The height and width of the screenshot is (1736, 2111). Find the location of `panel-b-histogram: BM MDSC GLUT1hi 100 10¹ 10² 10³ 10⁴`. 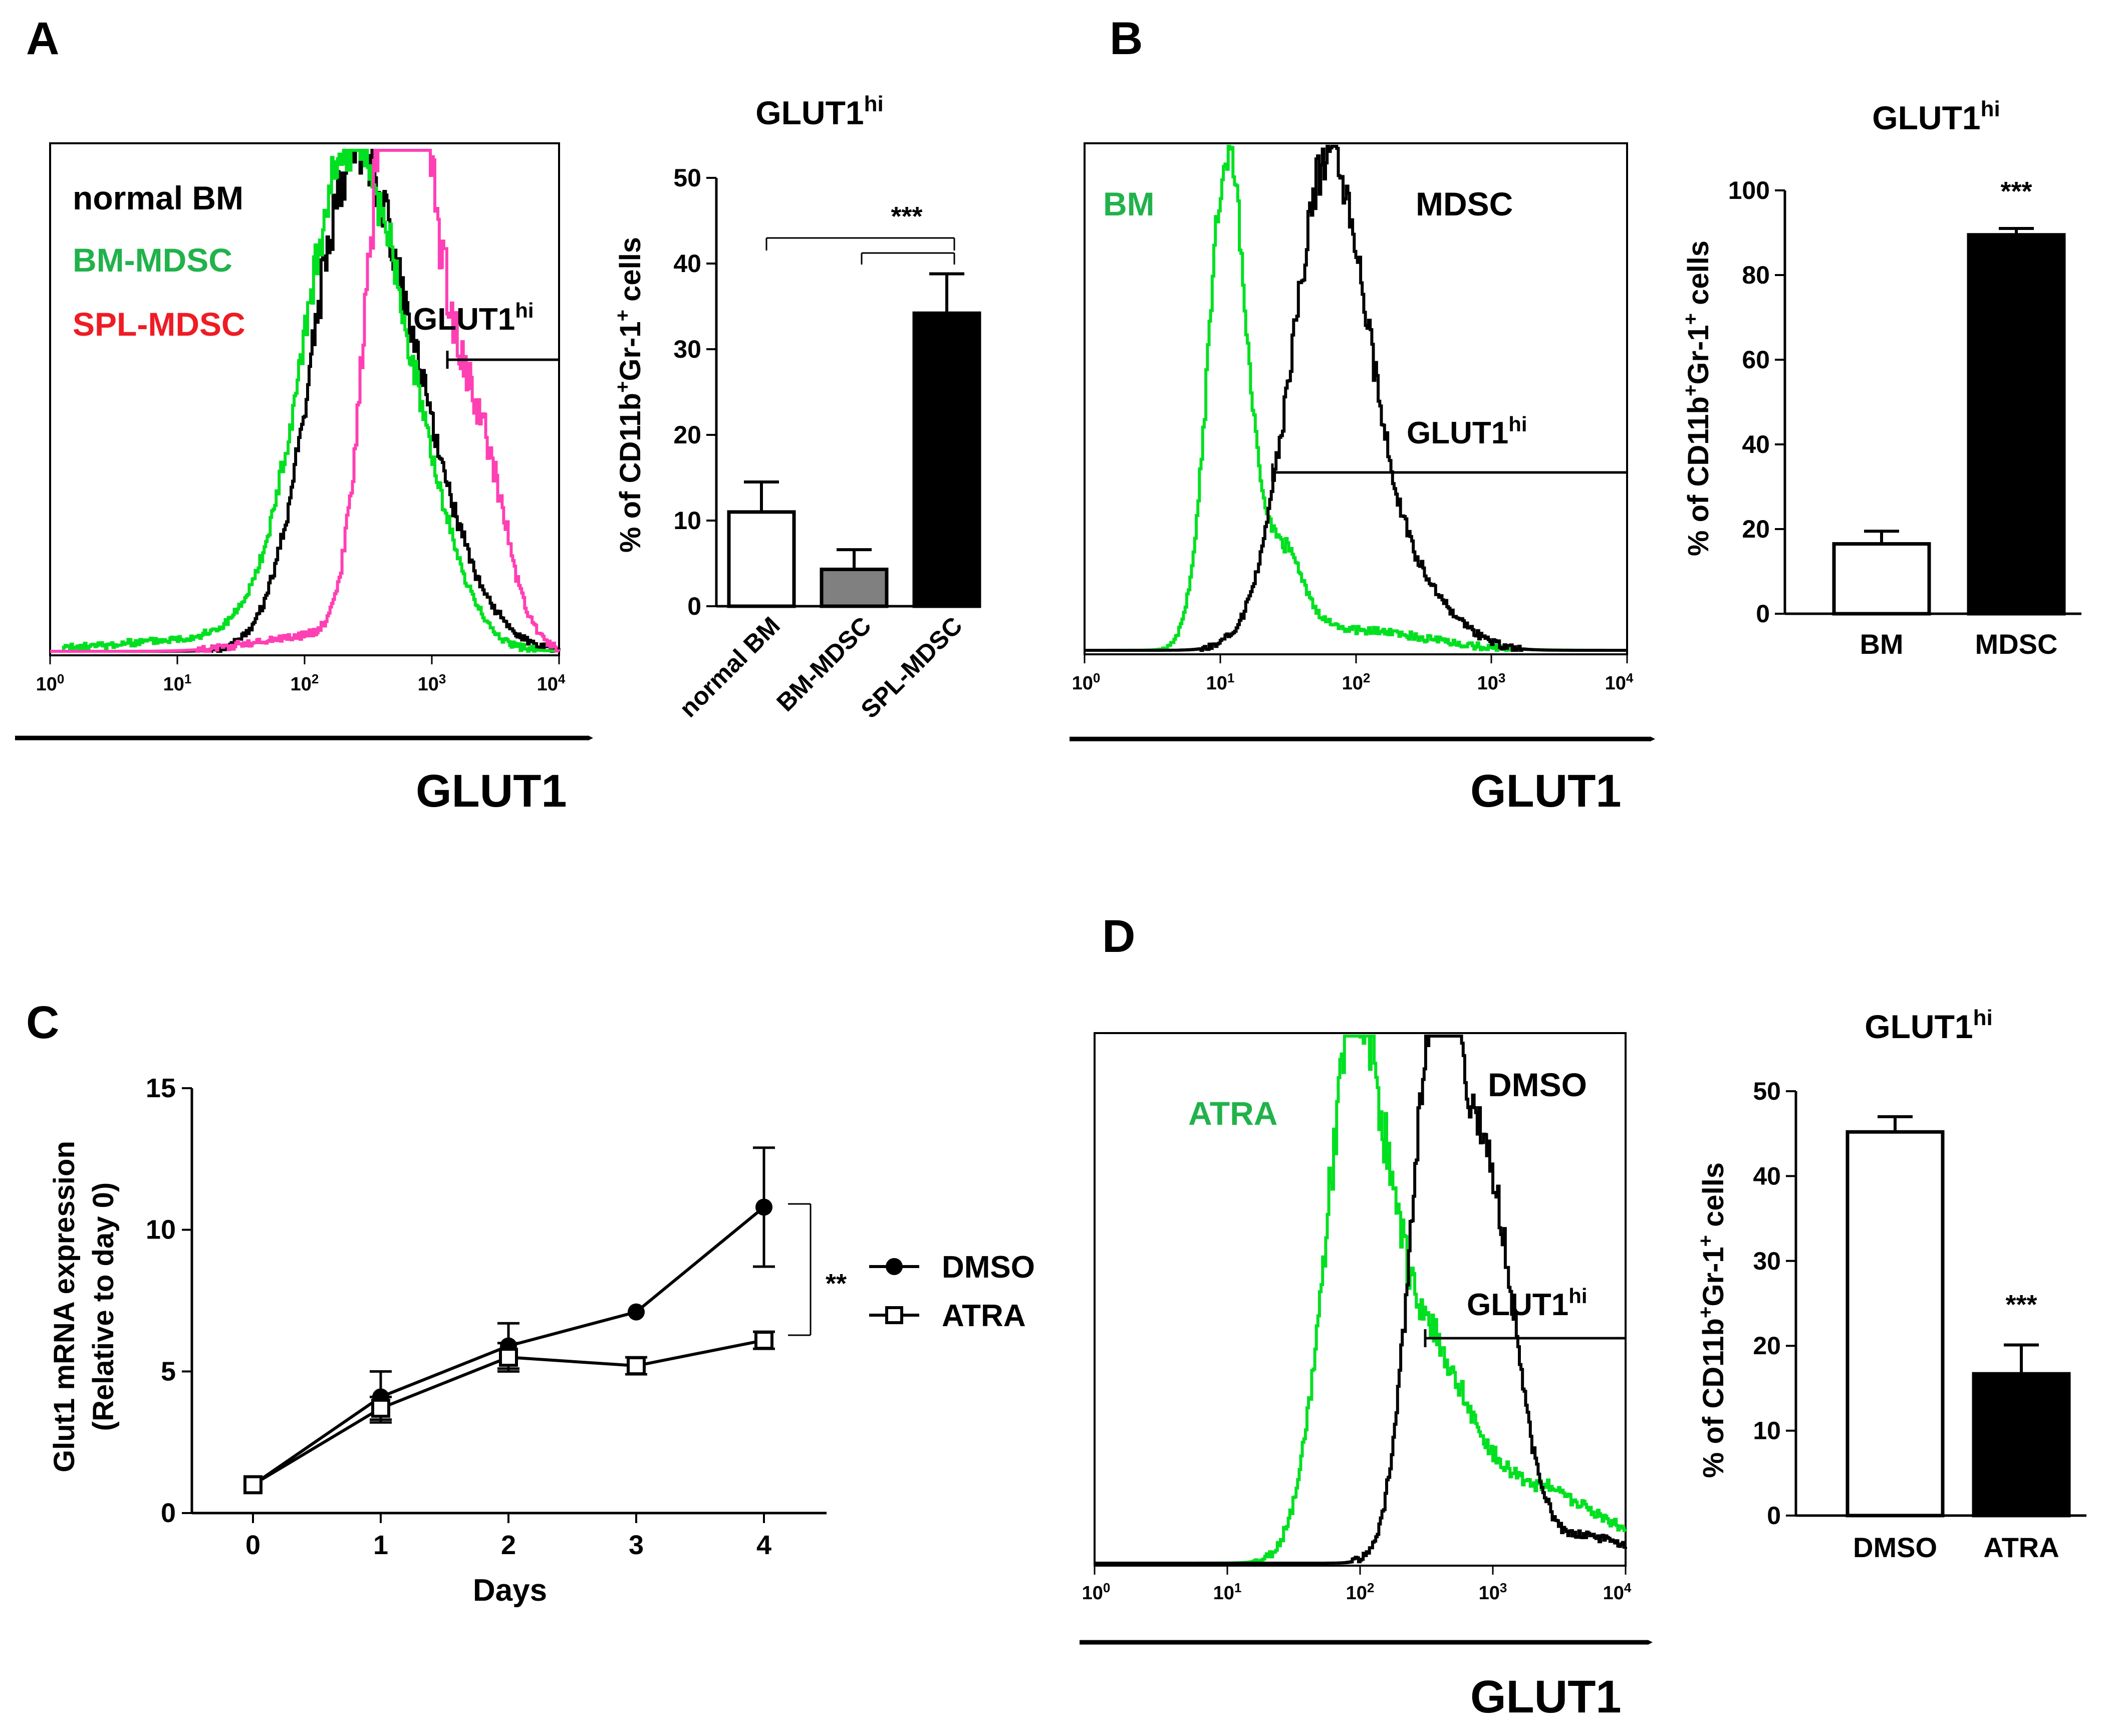

panel-b-histogram: BM MDSC GLUT1hi 100 10¹ 10² 10³ 10⁴ is located at coordinates (1353, 418).